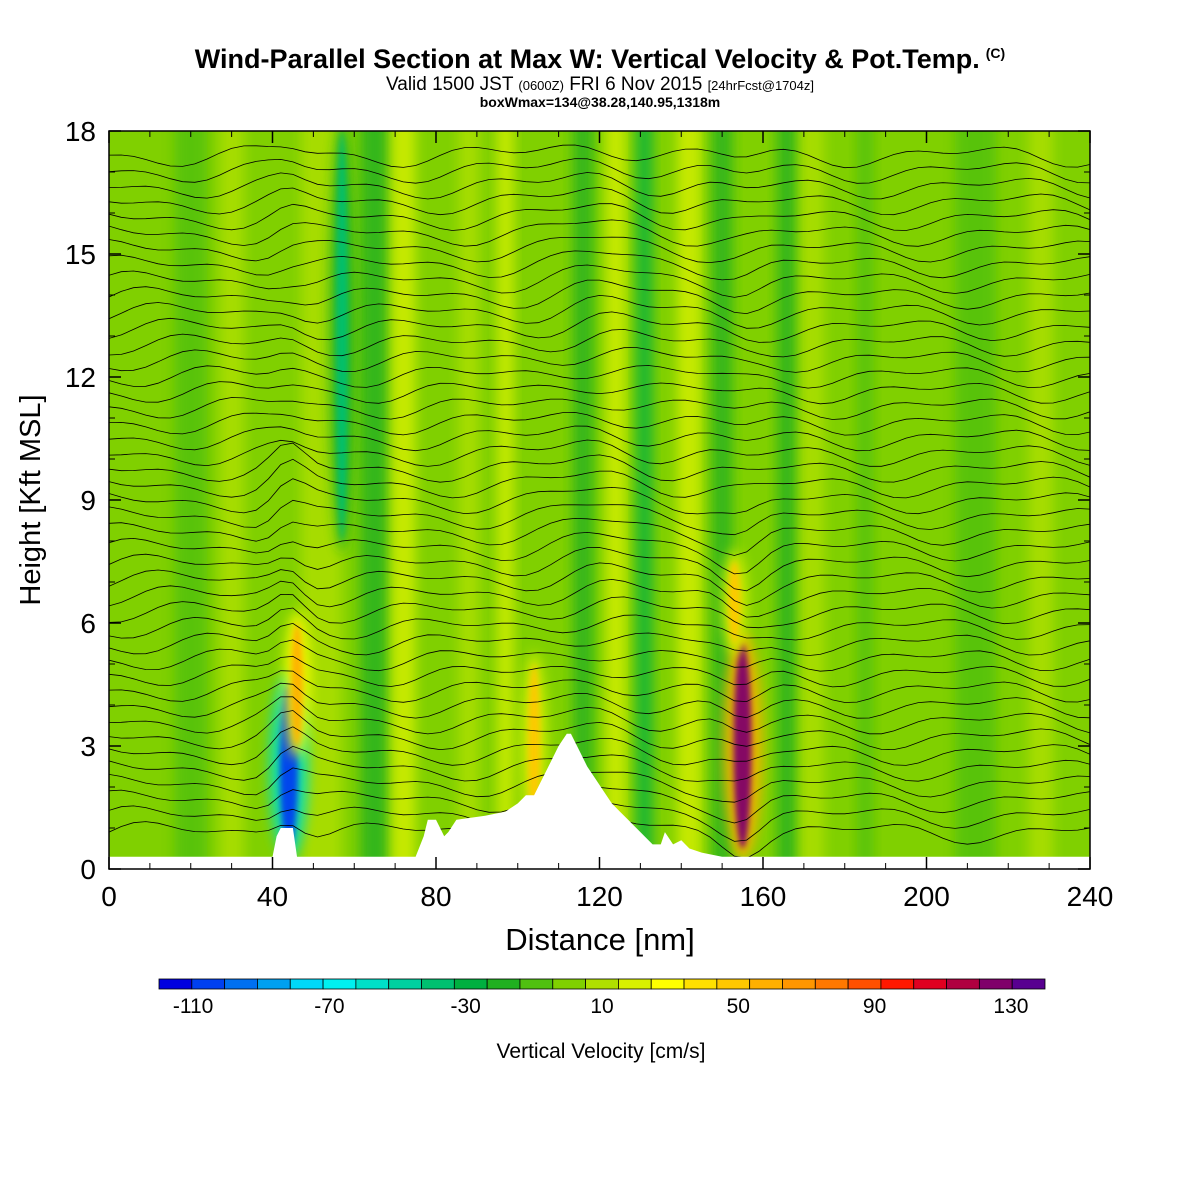  Describe the element at coordinates (599, 896) in the screenshot. I see `x-tick-label: 120` at that location.